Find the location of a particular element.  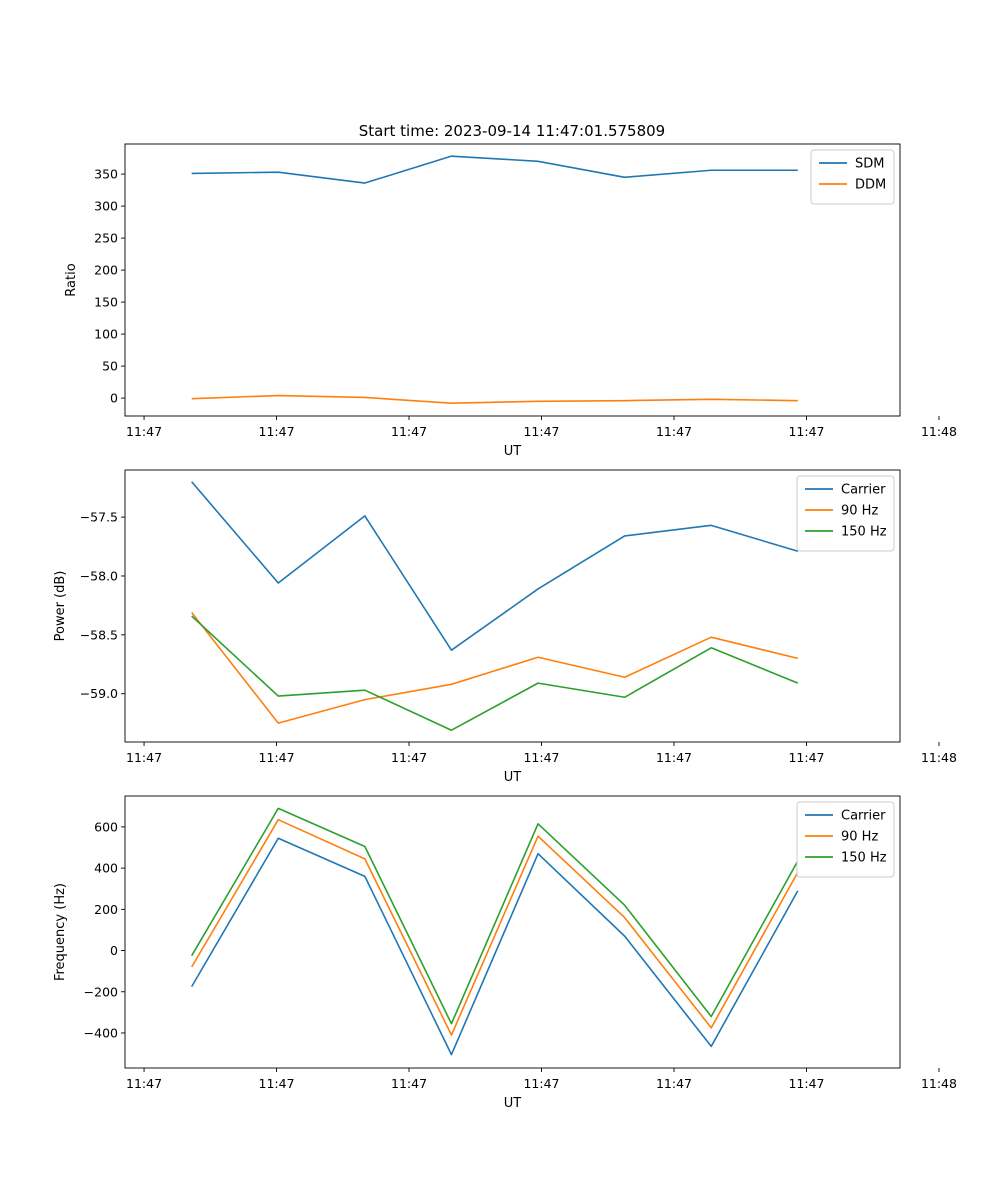

y-axis-label: Power (dB) is located at coordinates (60, 606).